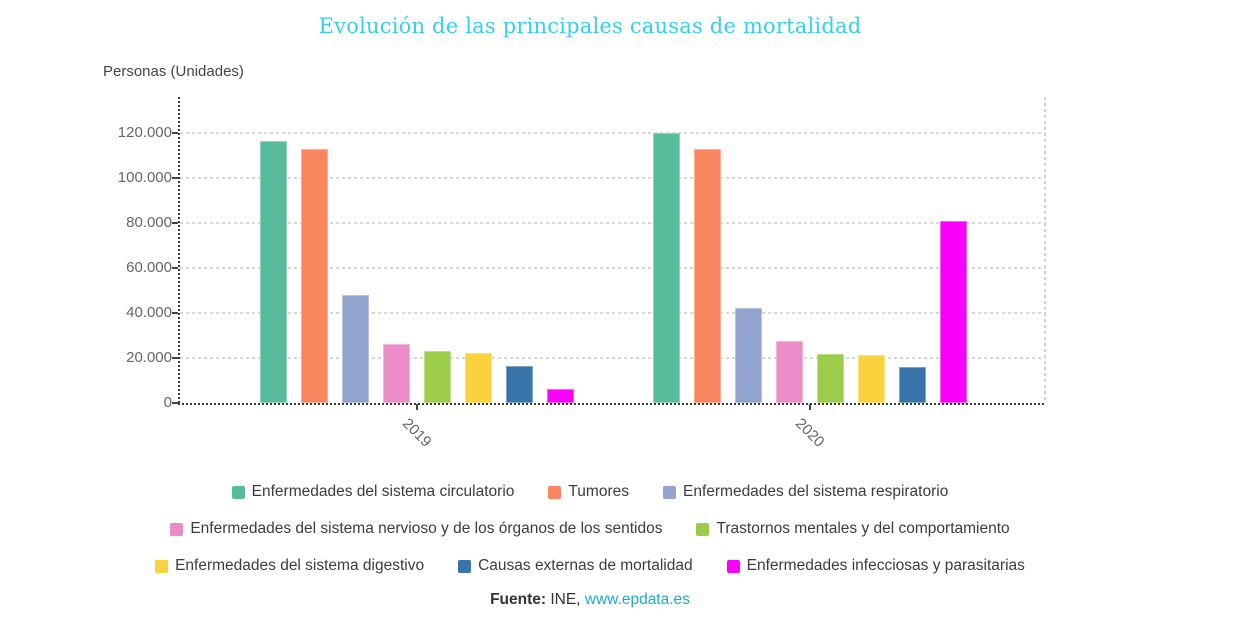 This screenshot has height=621, width=1242. Describe the element at coordinates (167, 402) in the screenshot. I see `y-tick-label-0: 0` at that location.